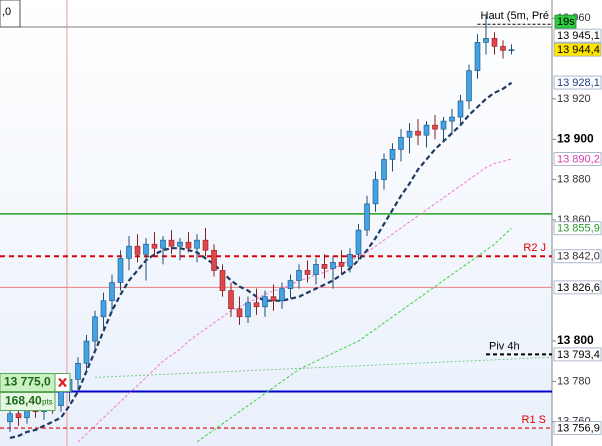 This screenshot has height=446, width=602. I want to click on price-tag-label: 13 756,9, so click(578, 428).